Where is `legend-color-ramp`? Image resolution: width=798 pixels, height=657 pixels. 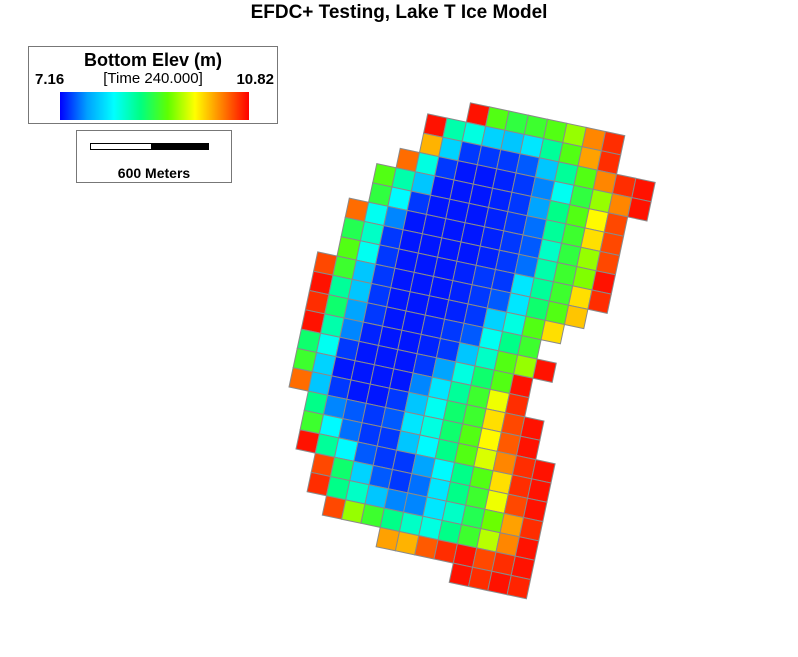
legend-color-ramp is located at coordinates (154, 106).